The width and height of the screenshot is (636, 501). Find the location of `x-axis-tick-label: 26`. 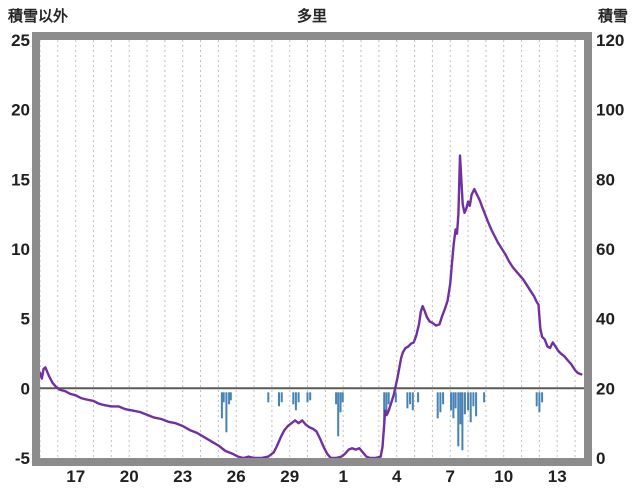

x-axis-tick-label: 26 is located at coordinates (236, 476).